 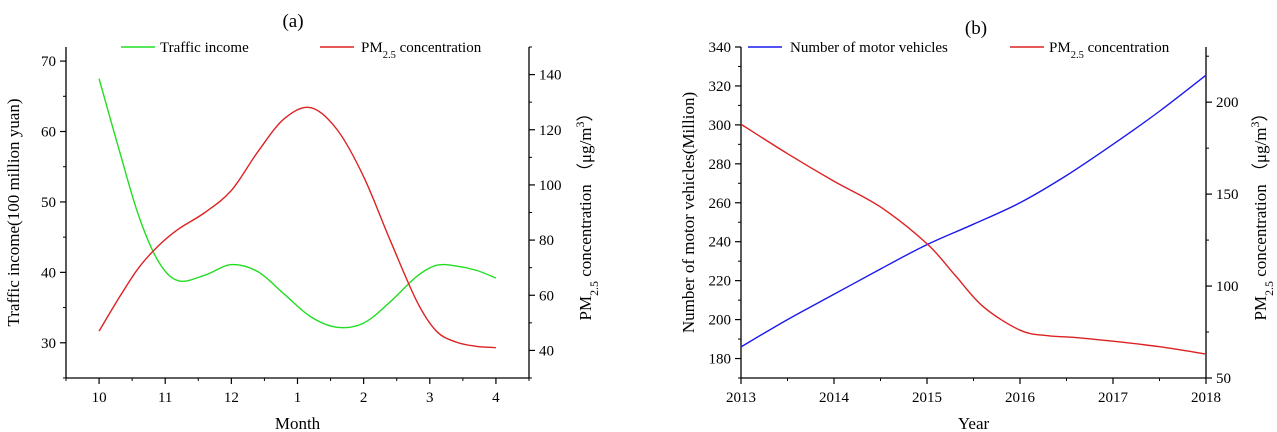 I want to click on y-left-tick-label: 320, so click(x=720, y=87).